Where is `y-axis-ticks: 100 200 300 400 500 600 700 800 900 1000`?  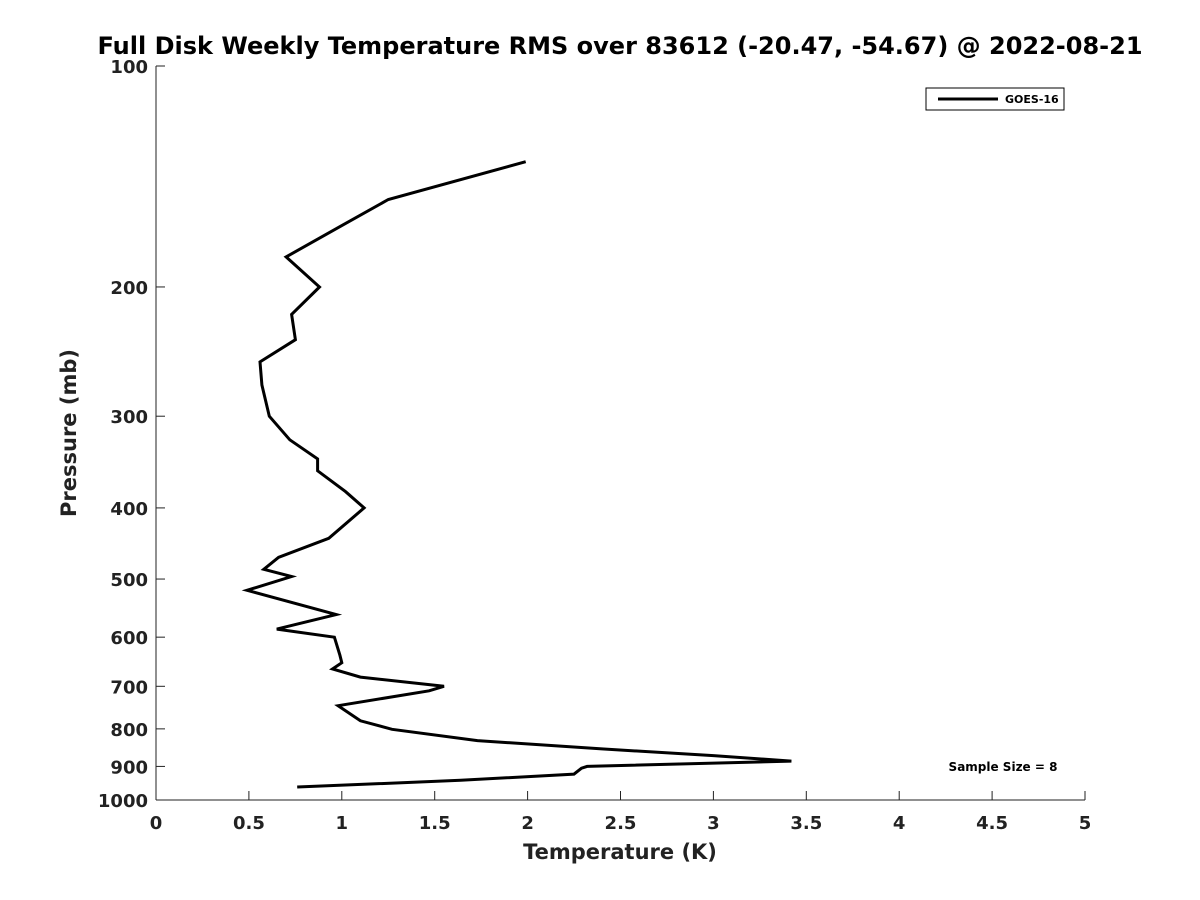 y-axis-ticks: 100 200 300 400 500 600 700 800 900 1000 is located at coordinates (131, 434).